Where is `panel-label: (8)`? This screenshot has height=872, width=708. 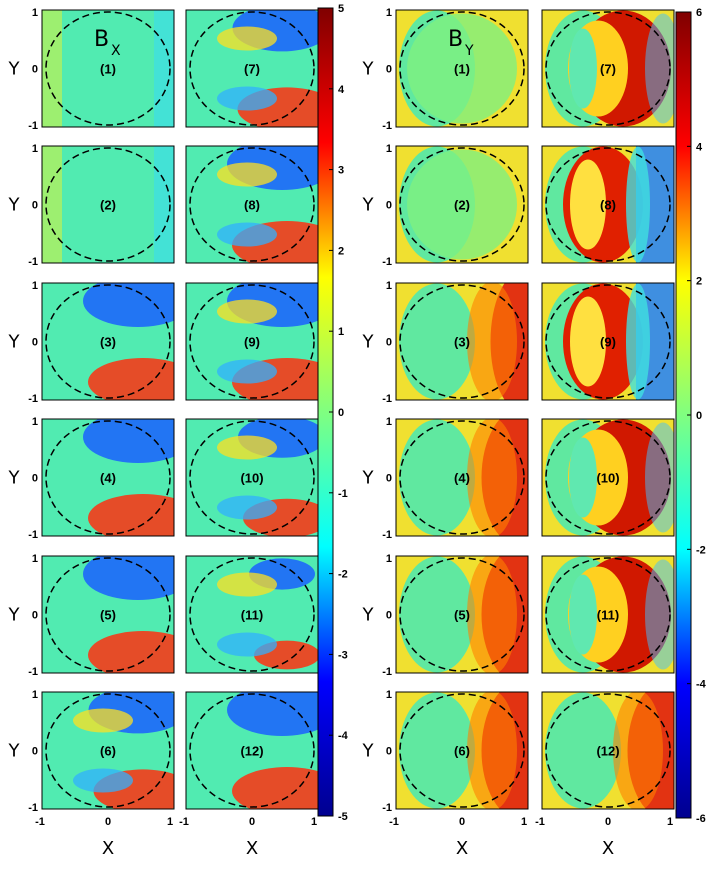 panel-label: (8) is located at coordinates (608, 205).